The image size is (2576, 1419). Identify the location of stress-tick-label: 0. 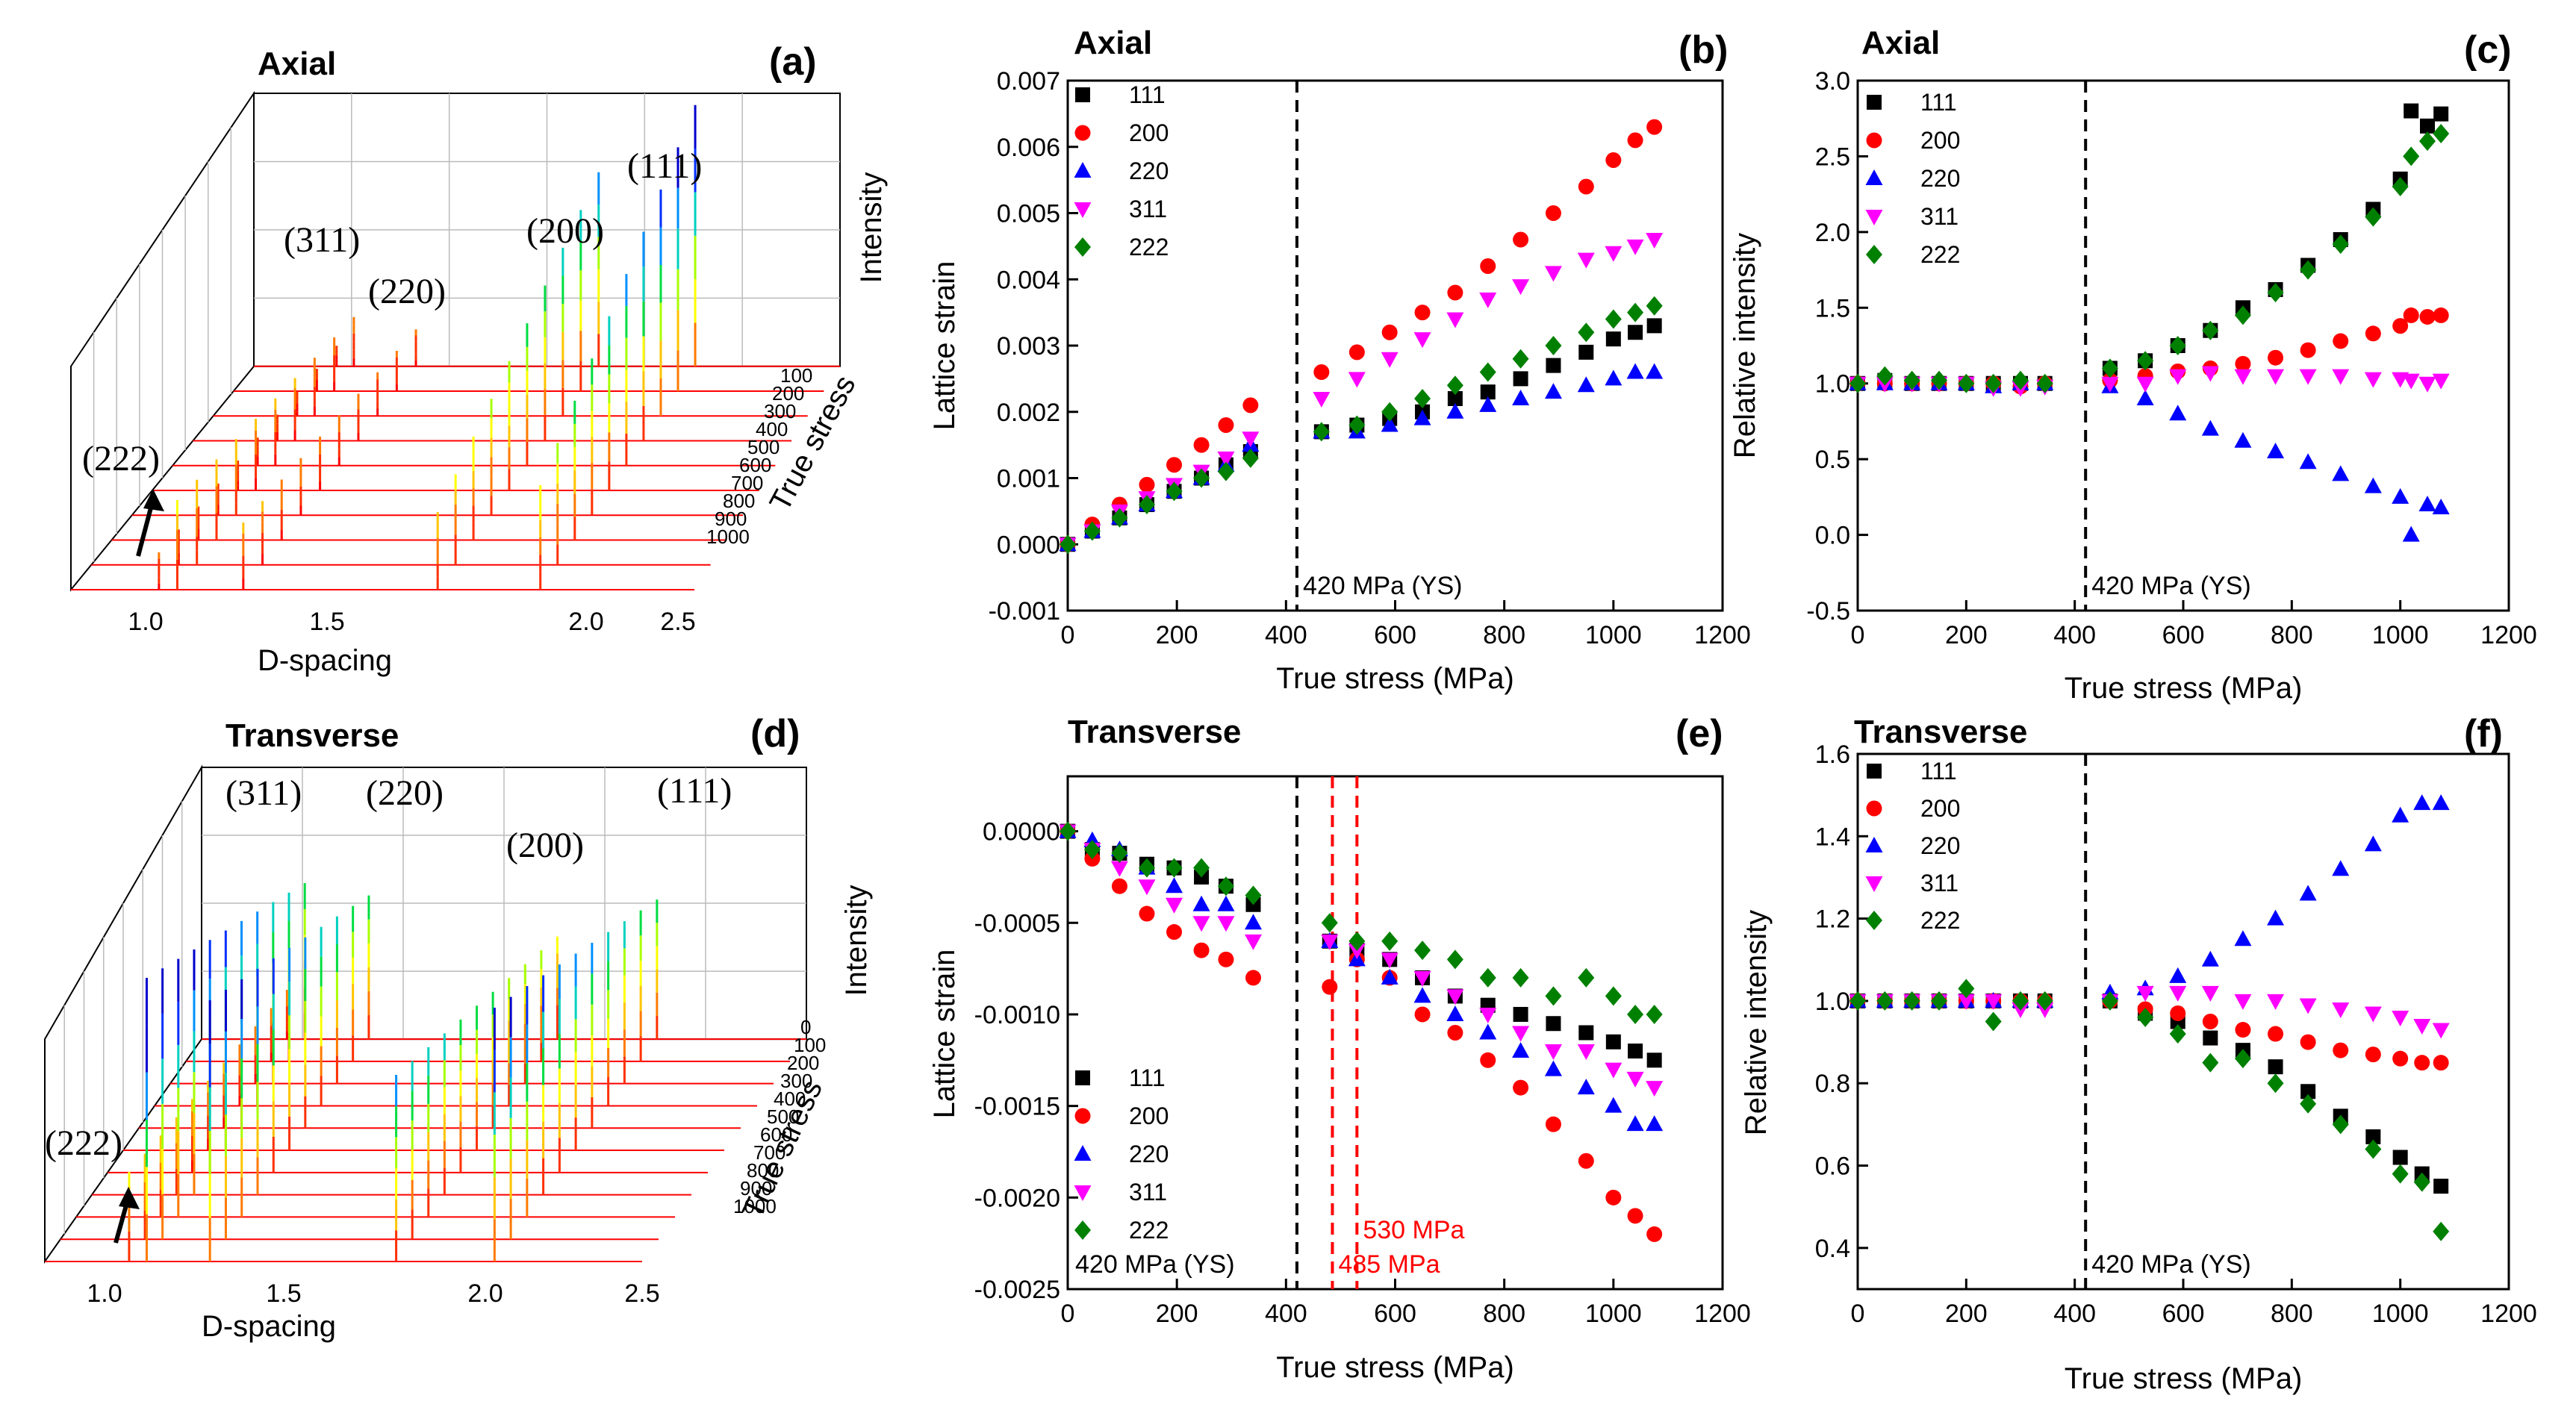
(806, 1027).